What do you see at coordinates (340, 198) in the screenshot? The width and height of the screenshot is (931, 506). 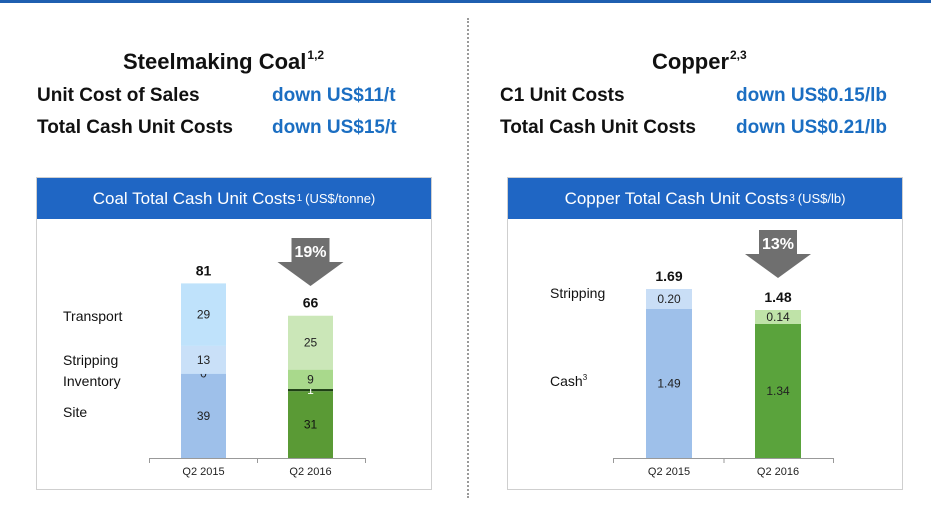 I see `coal-chart-header-unit: (US$/tonne)` at bounding box center [340, 198].